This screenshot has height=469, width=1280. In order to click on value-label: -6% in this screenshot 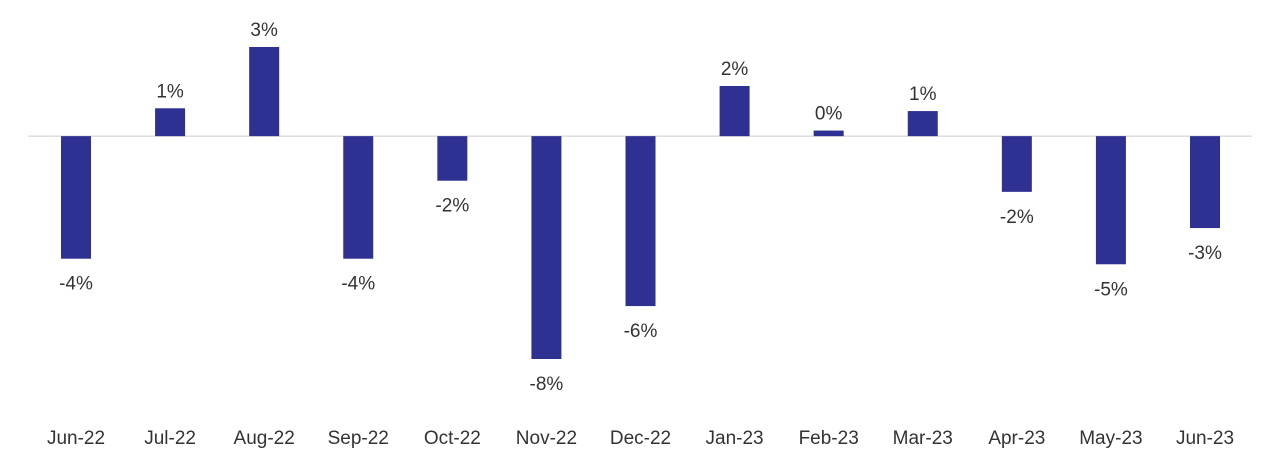, I will do `click(641, 331)`.